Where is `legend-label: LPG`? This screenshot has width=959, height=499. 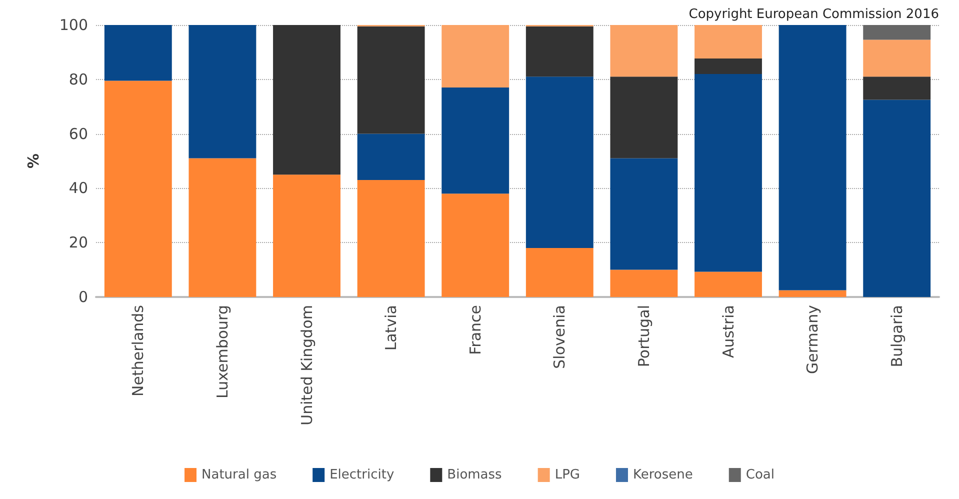 legend-label: LPG is located at coordinates (567, 475).